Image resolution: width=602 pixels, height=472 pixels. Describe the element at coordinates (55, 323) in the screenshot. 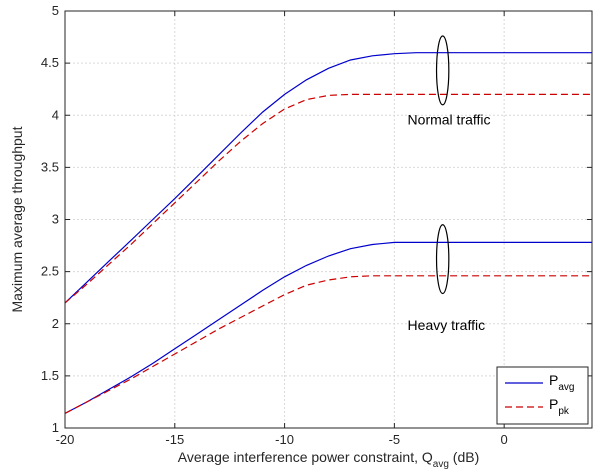

I see `y-tick-label: 2` at that location.